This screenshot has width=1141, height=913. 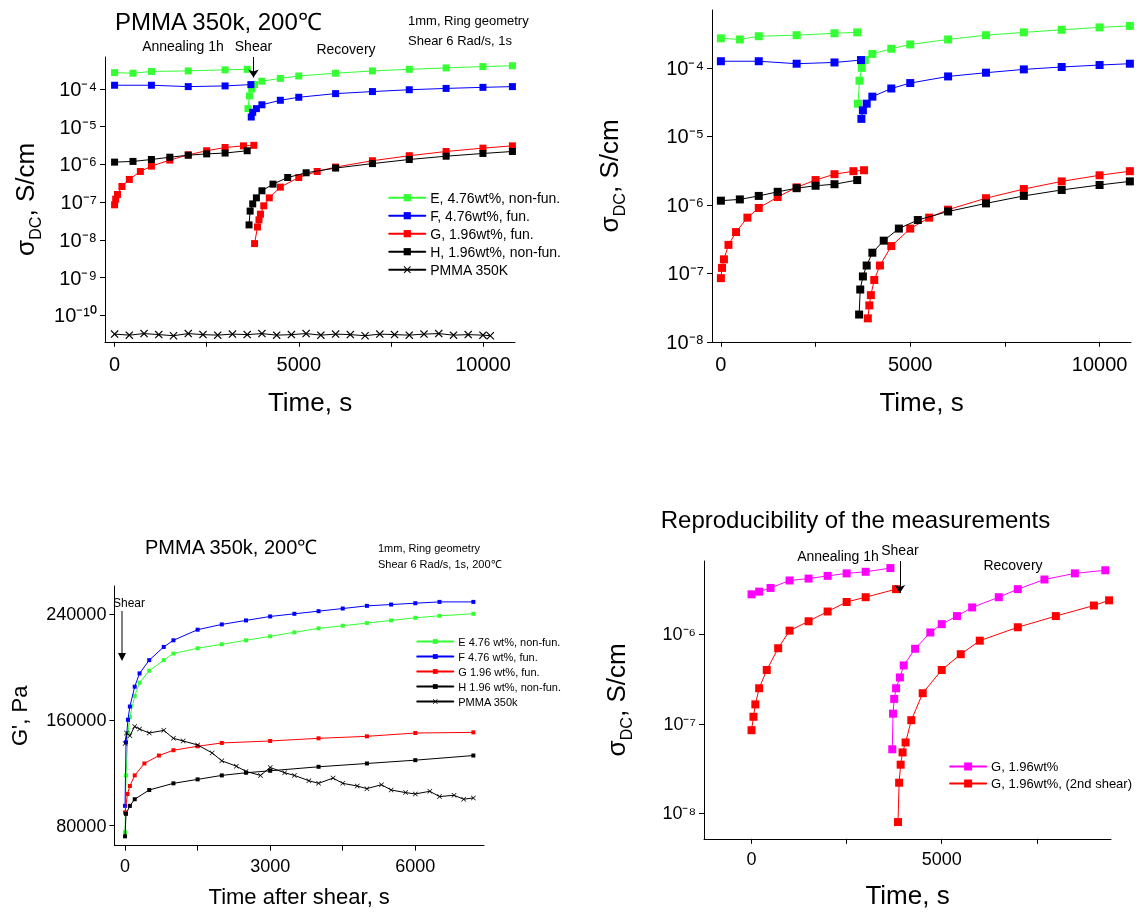 What do you see at coordinates (346, 49) in the screenshot?
I see `text: Recovery` at bounding box center [346, 49].